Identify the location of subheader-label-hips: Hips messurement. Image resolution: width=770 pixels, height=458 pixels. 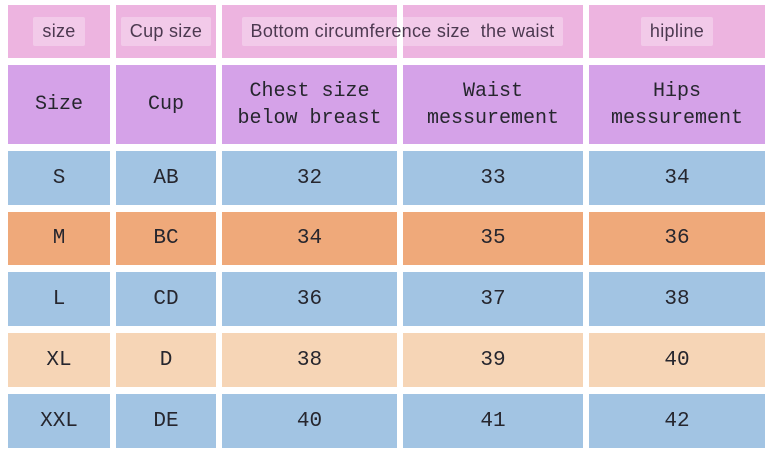
(677, 105).